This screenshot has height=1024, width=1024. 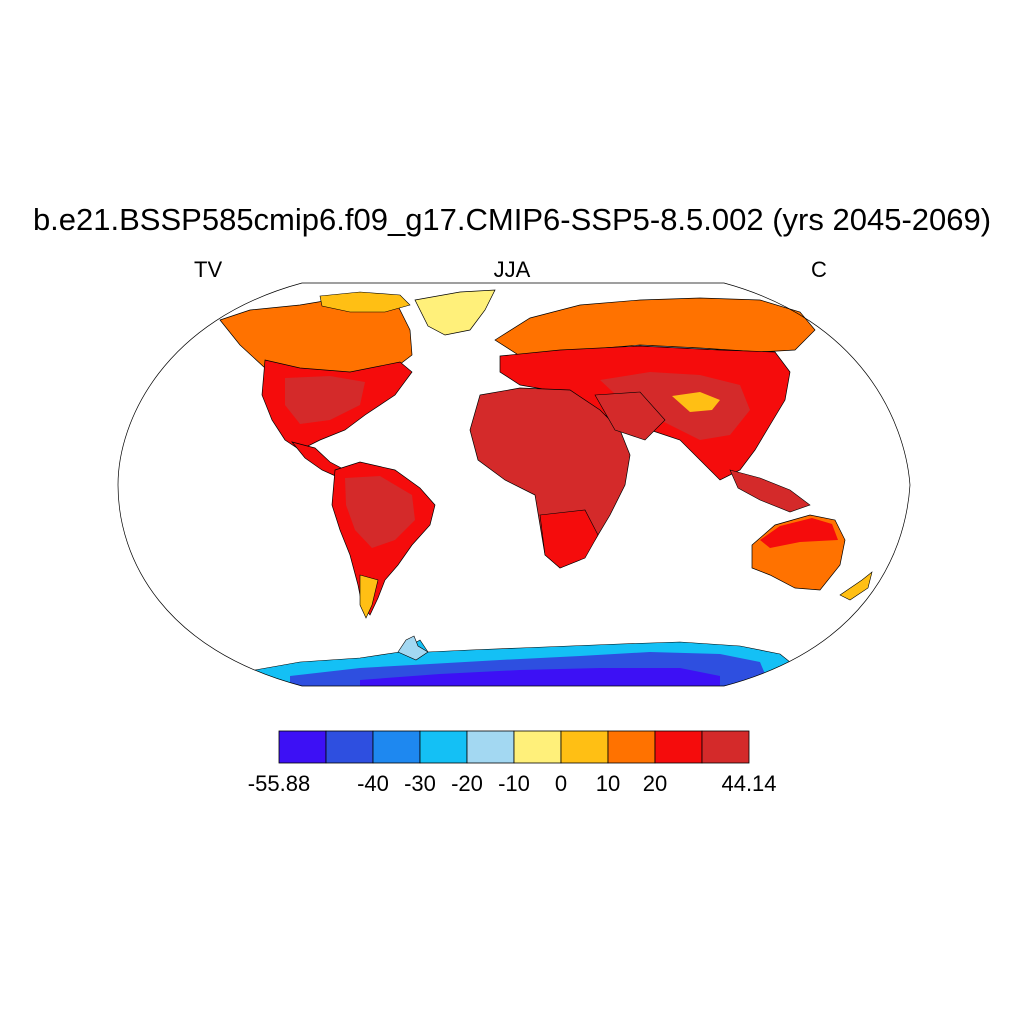 I want to click on colorbar-tick-label: -55.88, so click(x=279, y=783).